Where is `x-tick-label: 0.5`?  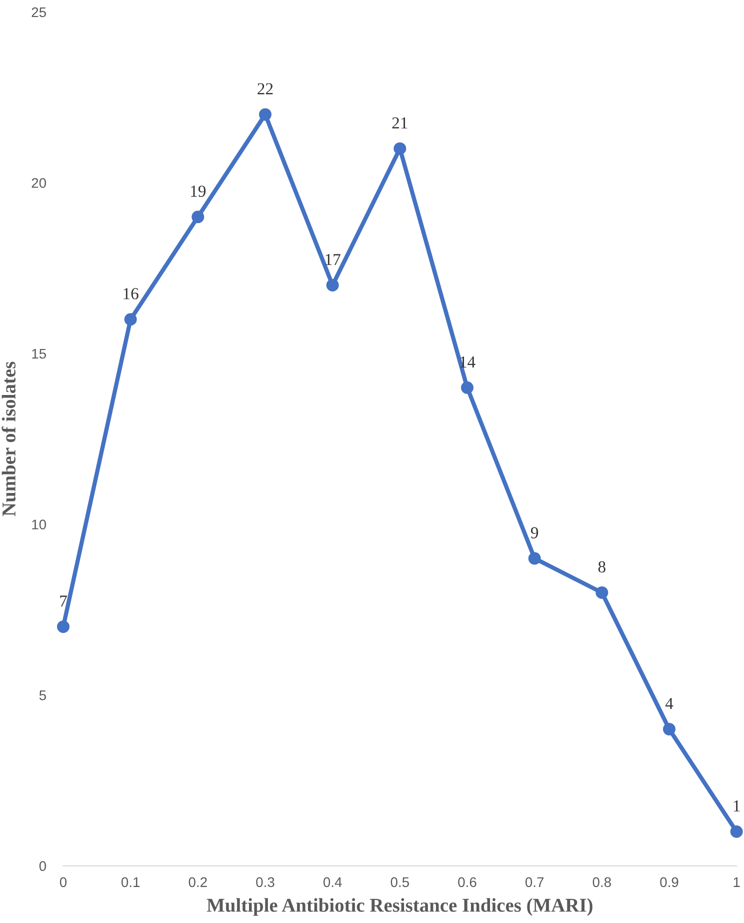
x-tick-label: 0.5 is located at coordinates (399, 882).